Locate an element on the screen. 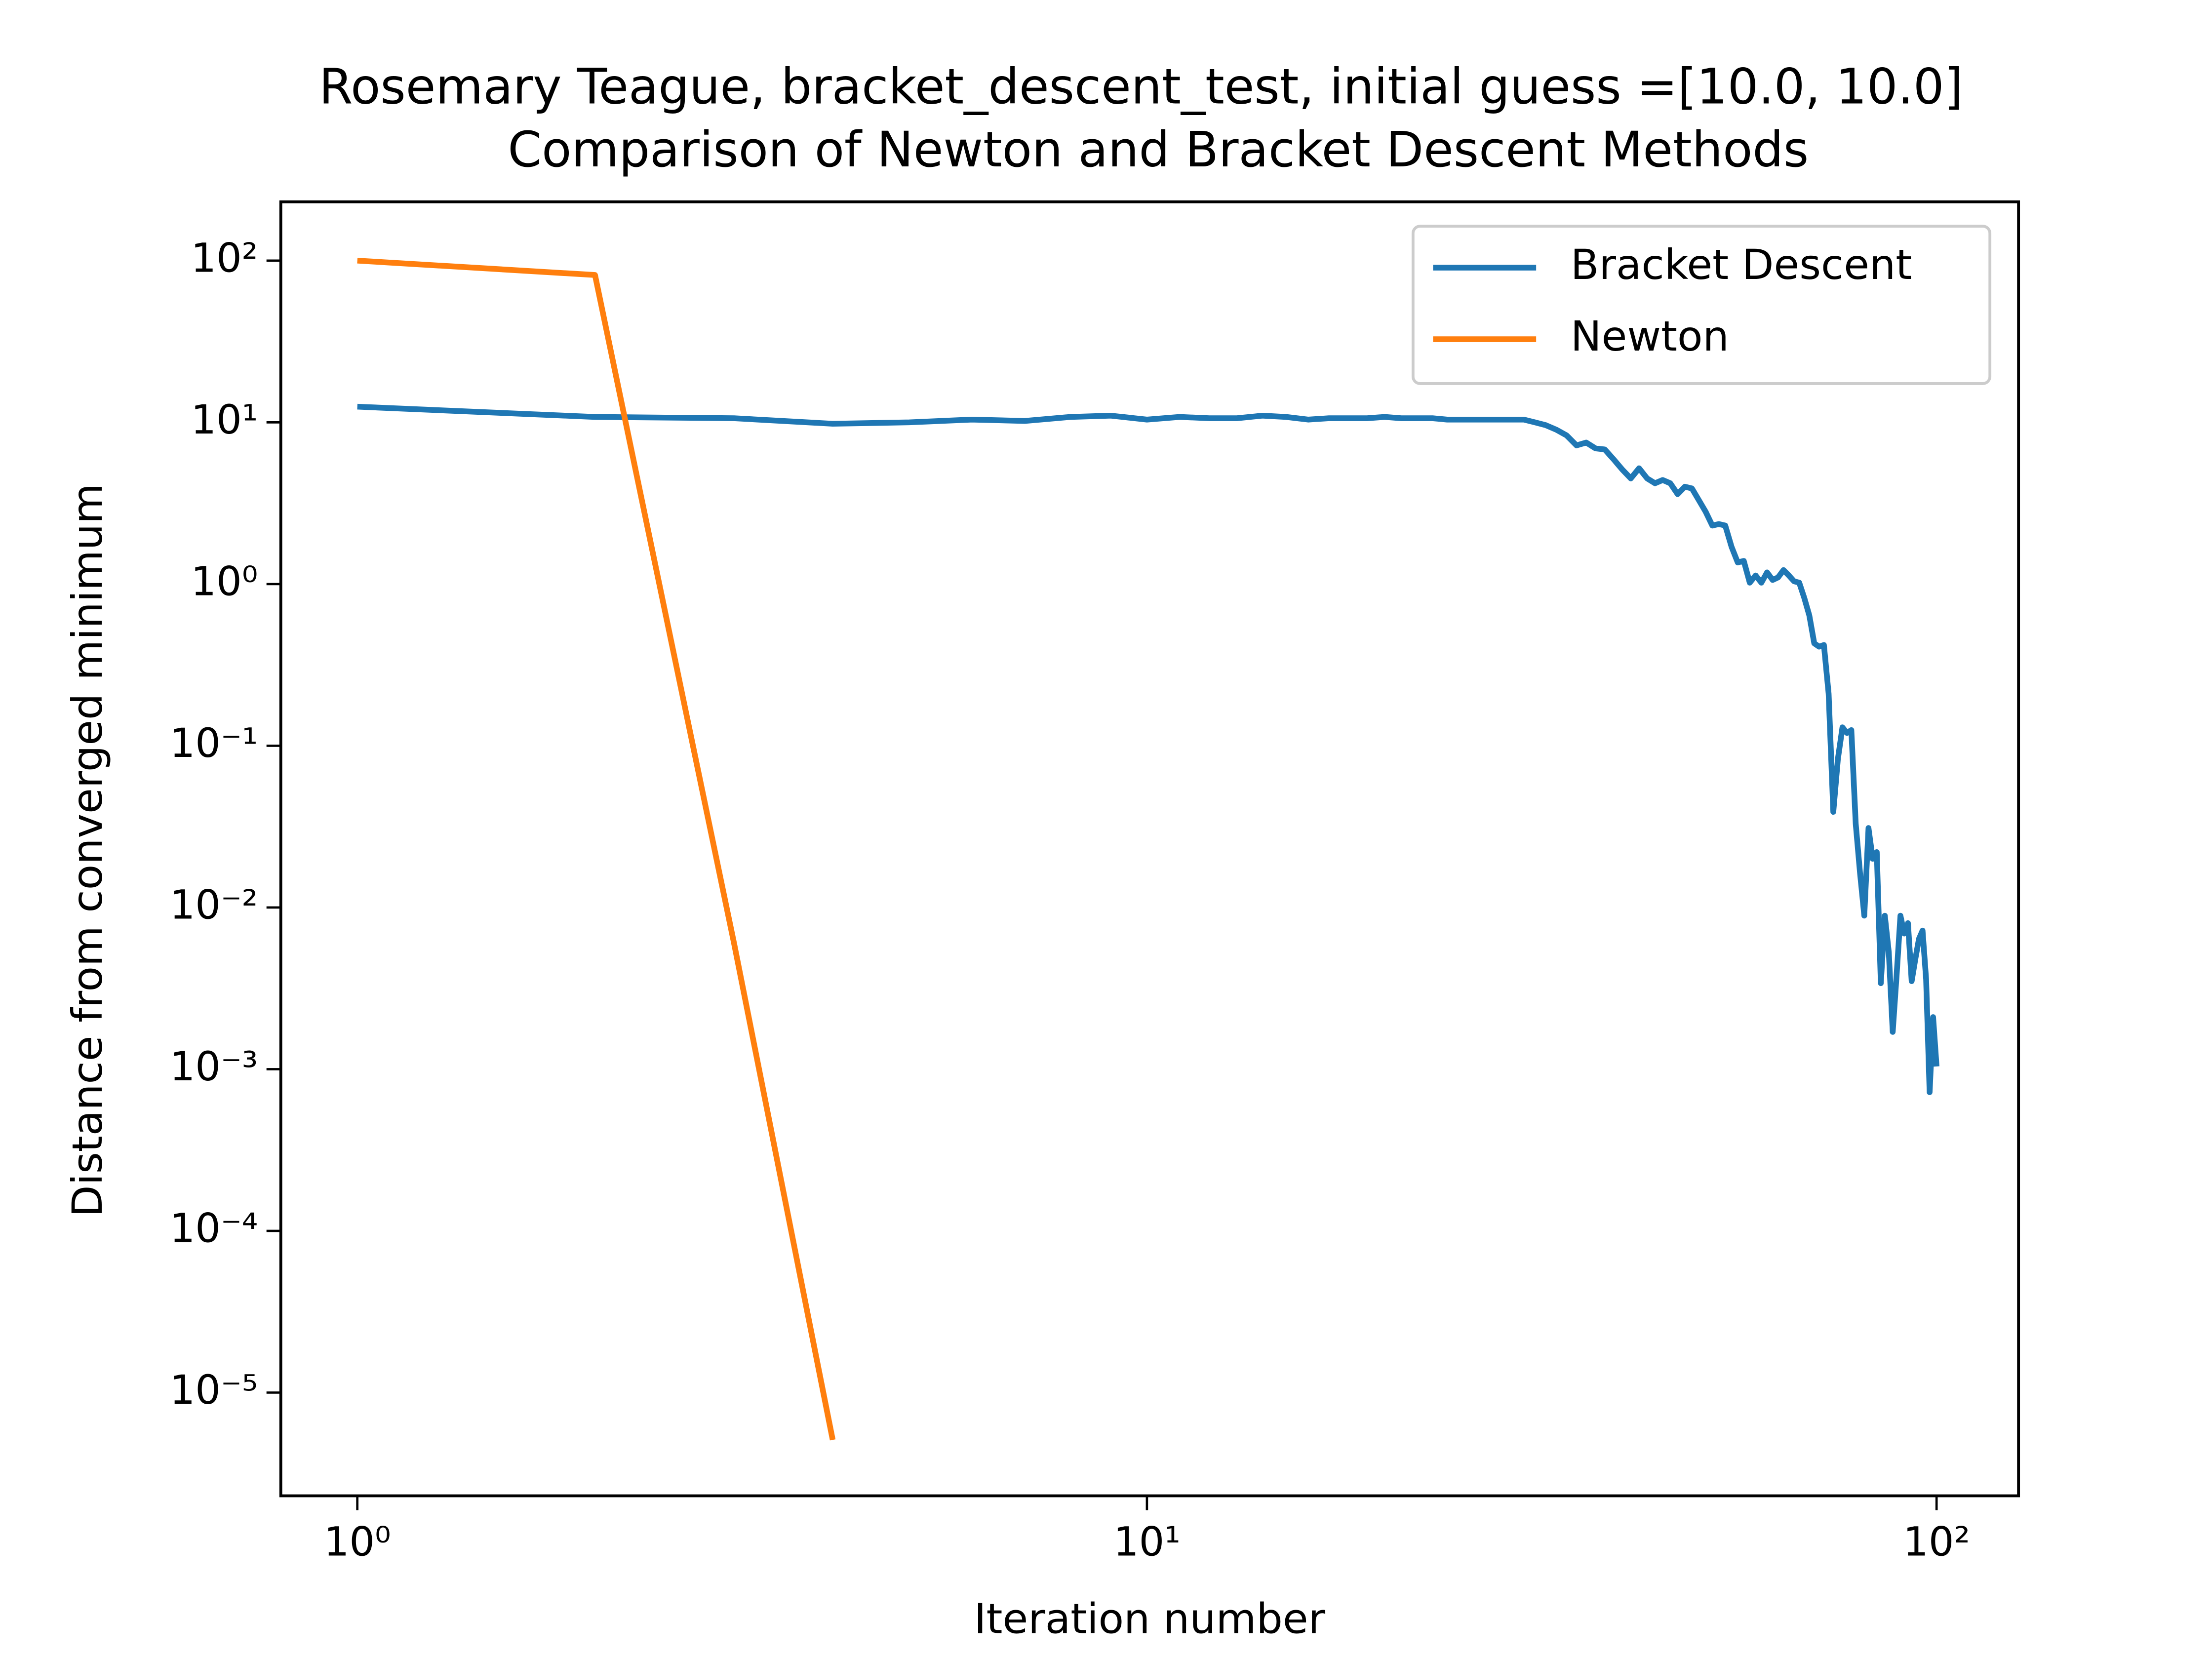  y-tick-label: 10⁻³ is located at coordinates (214, 1067).